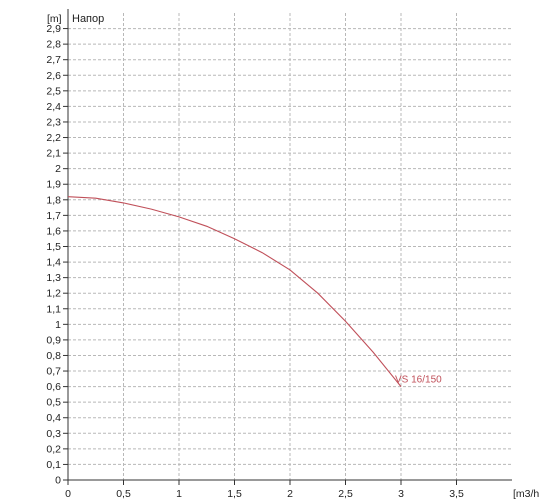 This screenshot has height=504, width=560. Describe the element at coordinates (53, 185) in the screenshot. I see `y-tick-label: 1,9` at that location.